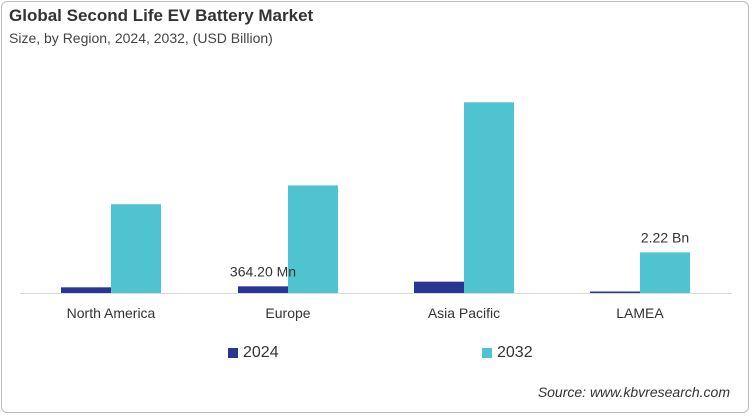 This screenshot has width=752, height=416. I want to click on chart-title: Global Second Life EV Battery Market, so click(161, 15).